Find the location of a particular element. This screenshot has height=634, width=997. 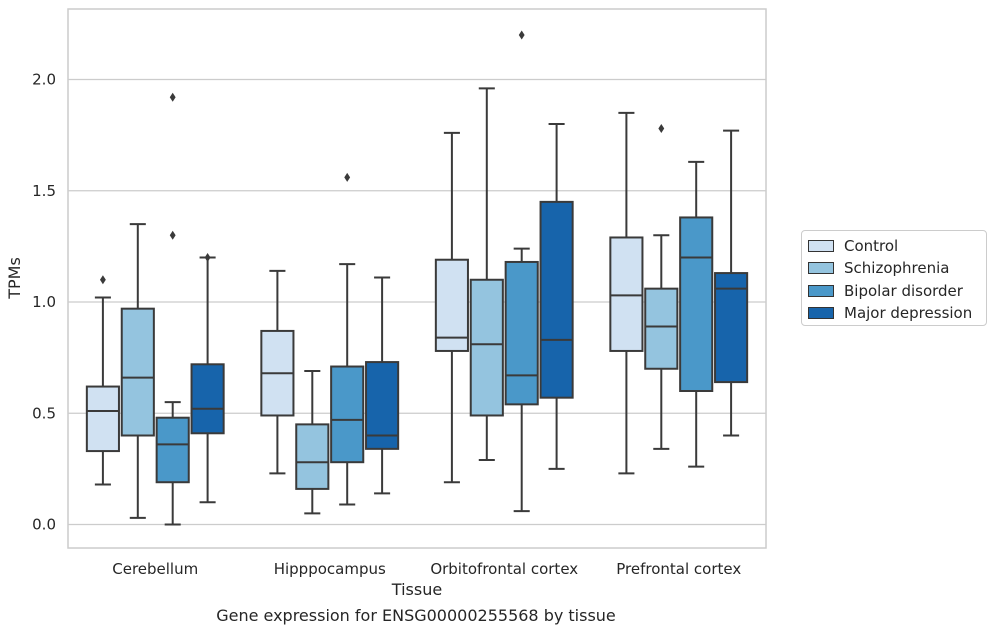

box-prefrontal-cortex-bipolar-disorder is located at coordinates (696, 314).